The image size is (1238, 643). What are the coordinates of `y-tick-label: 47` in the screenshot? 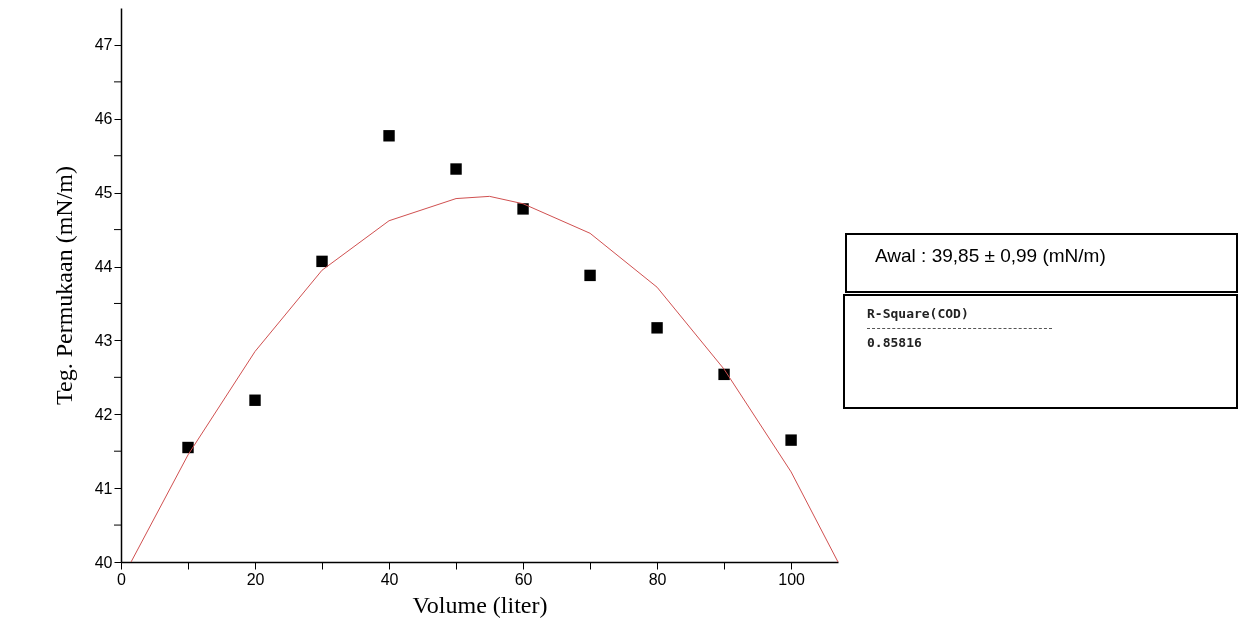 It's located at (103, 45).